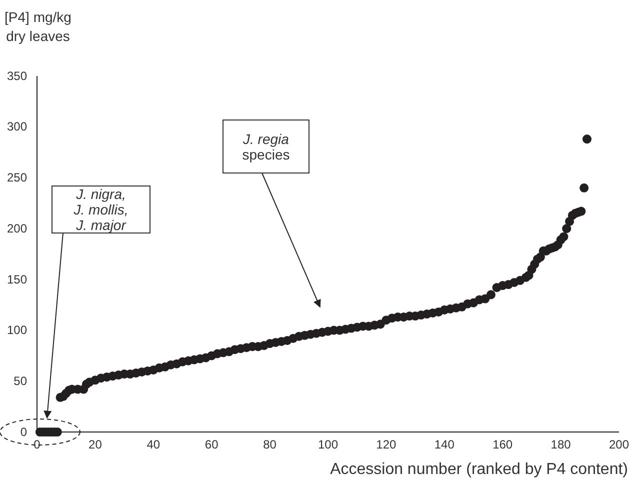 The image size is (632, 482). Describe the element at coordinates (386, 445) in the screenshot. I see `x-tick-label: 120` at that location.